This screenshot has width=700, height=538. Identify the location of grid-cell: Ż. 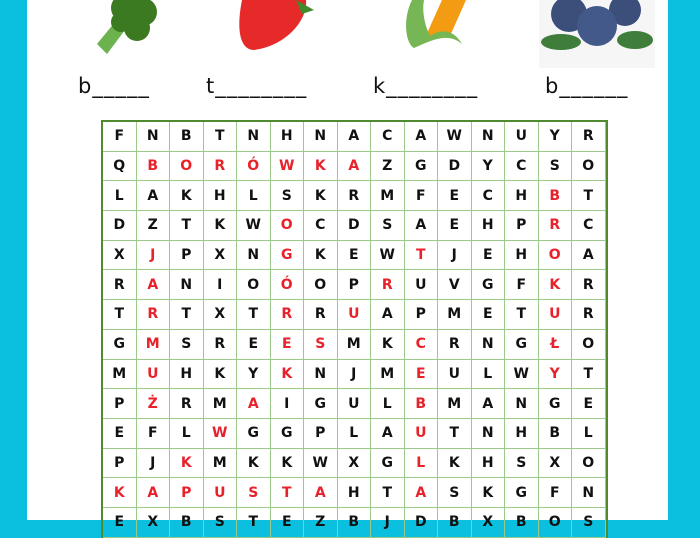
(153, 404).